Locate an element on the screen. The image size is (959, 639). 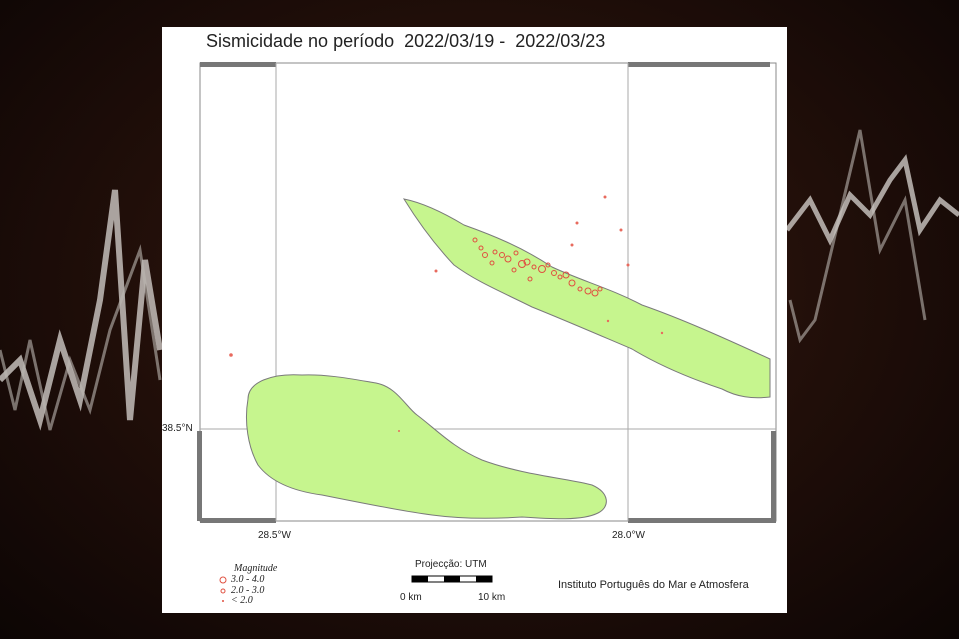
frame-bar-bottom-right is located at coordinates (702, 520).